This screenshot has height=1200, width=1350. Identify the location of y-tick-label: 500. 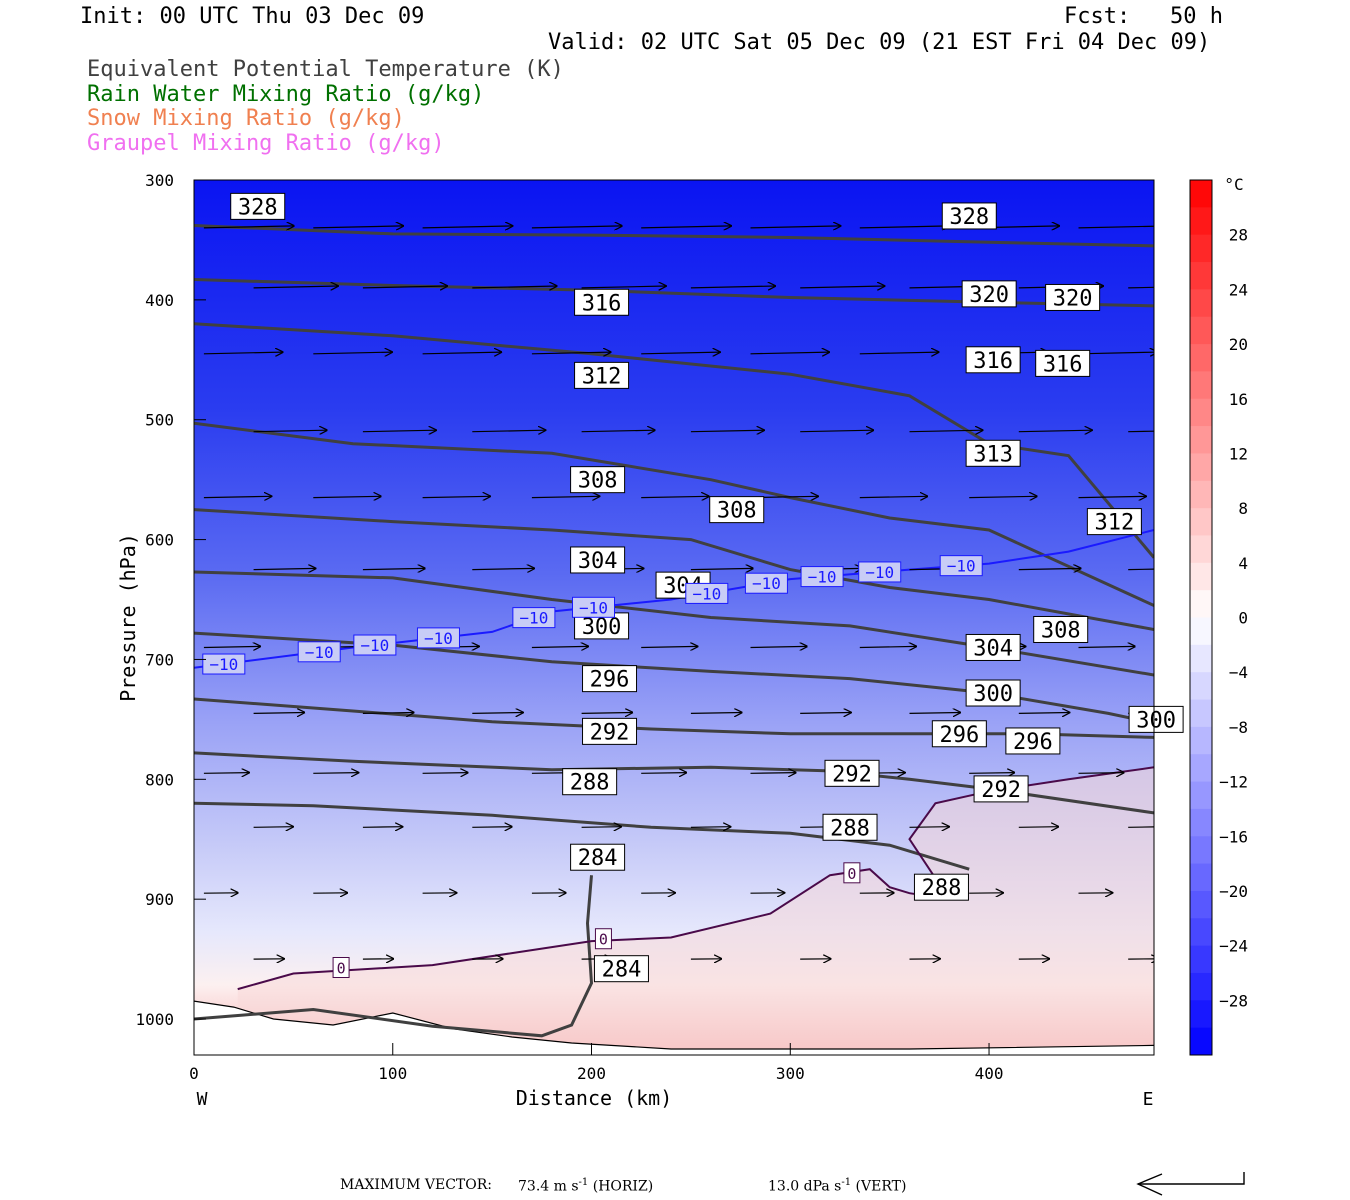
(159, 420).